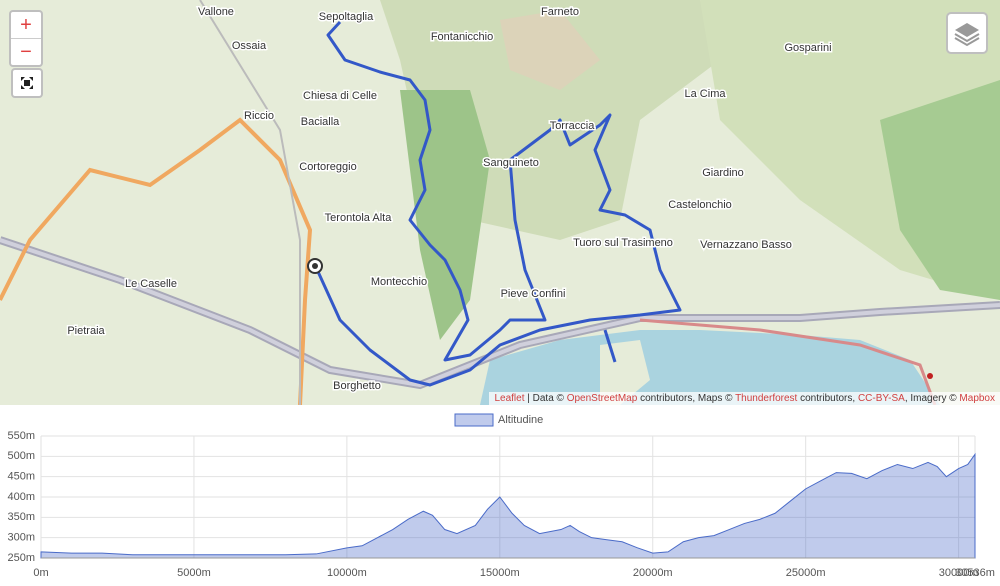 Image resolution: width=1000 pixels, height=586 pixels. What do you see at coordinates (21, 558) in the screenshot?
I see `y-tick-label: 250m` at bounding box center [21, 558].